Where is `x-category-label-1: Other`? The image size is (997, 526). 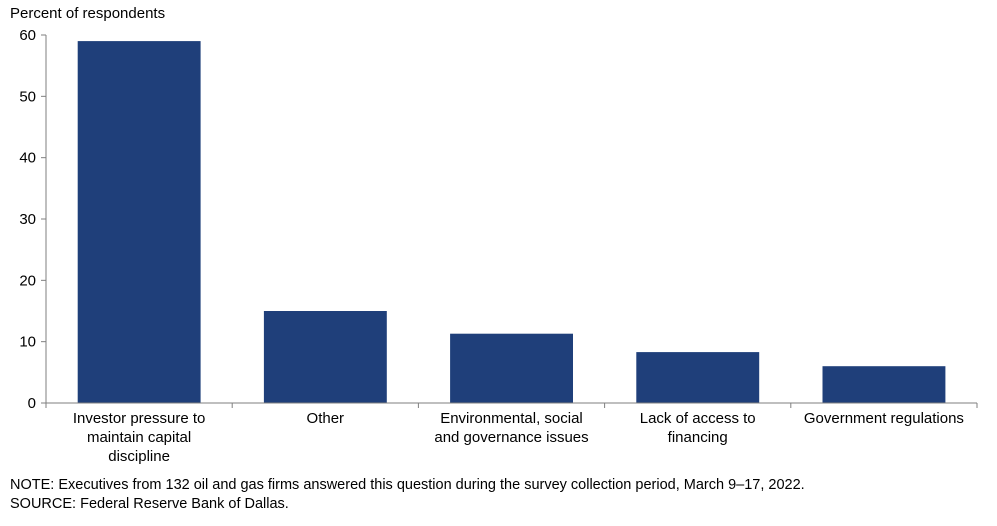
x-category-label-1: Other is located at coordinates (326, 418).